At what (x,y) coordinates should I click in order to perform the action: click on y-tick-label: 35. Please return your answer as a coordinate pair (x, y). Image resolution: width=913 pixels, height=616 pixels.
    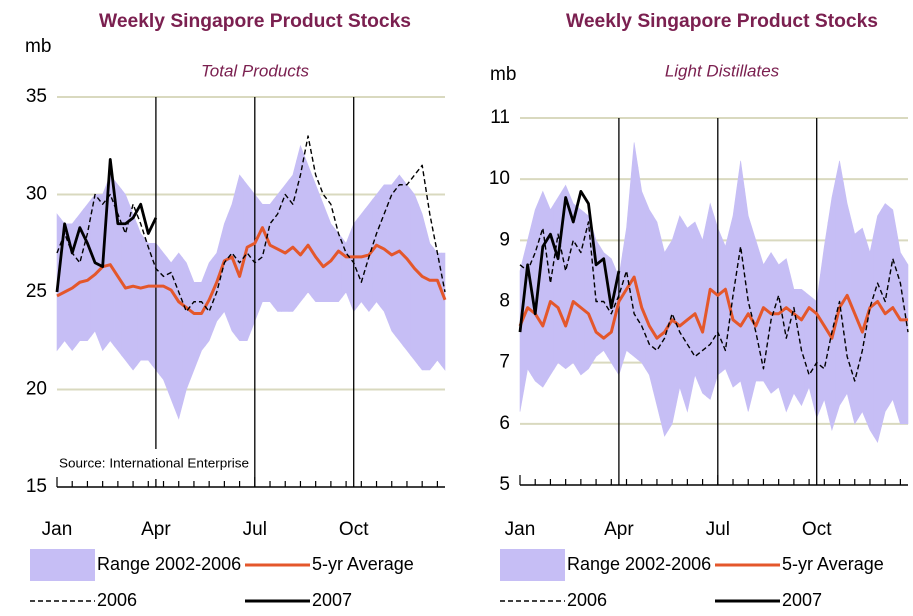
    Looking at the image, I should click on (36, 96).